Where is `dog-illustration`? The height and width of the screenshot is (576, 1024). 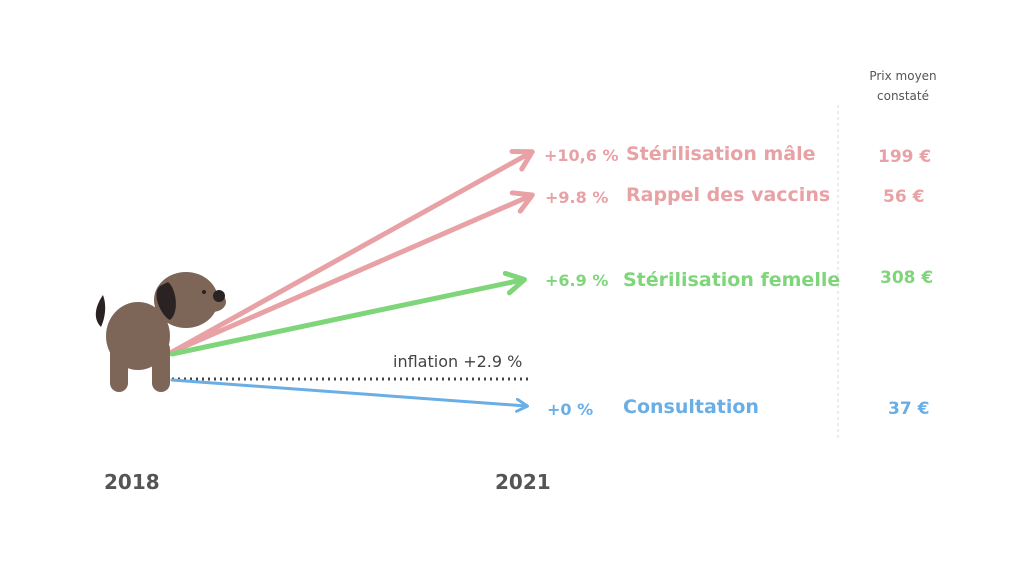 dog-illustration is located at coordinates (160, 332).